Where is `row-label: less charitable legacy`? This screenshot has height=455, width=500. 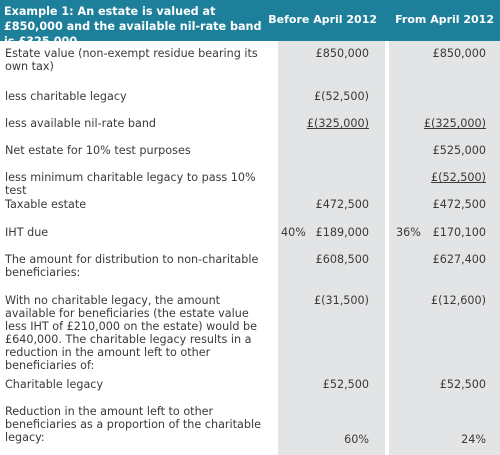
row-label: less charitable legacy is located at coordinates (66, 96).